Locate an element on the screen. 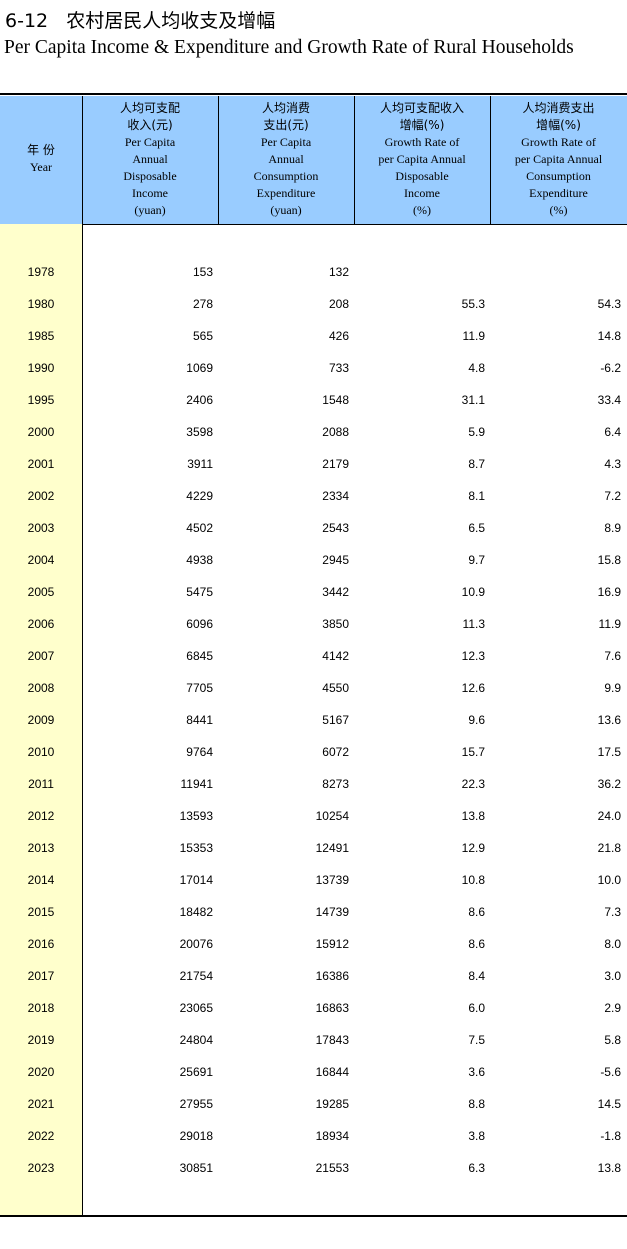  disposable-income-cell: 29018 is located at coordinates (196, 1136).